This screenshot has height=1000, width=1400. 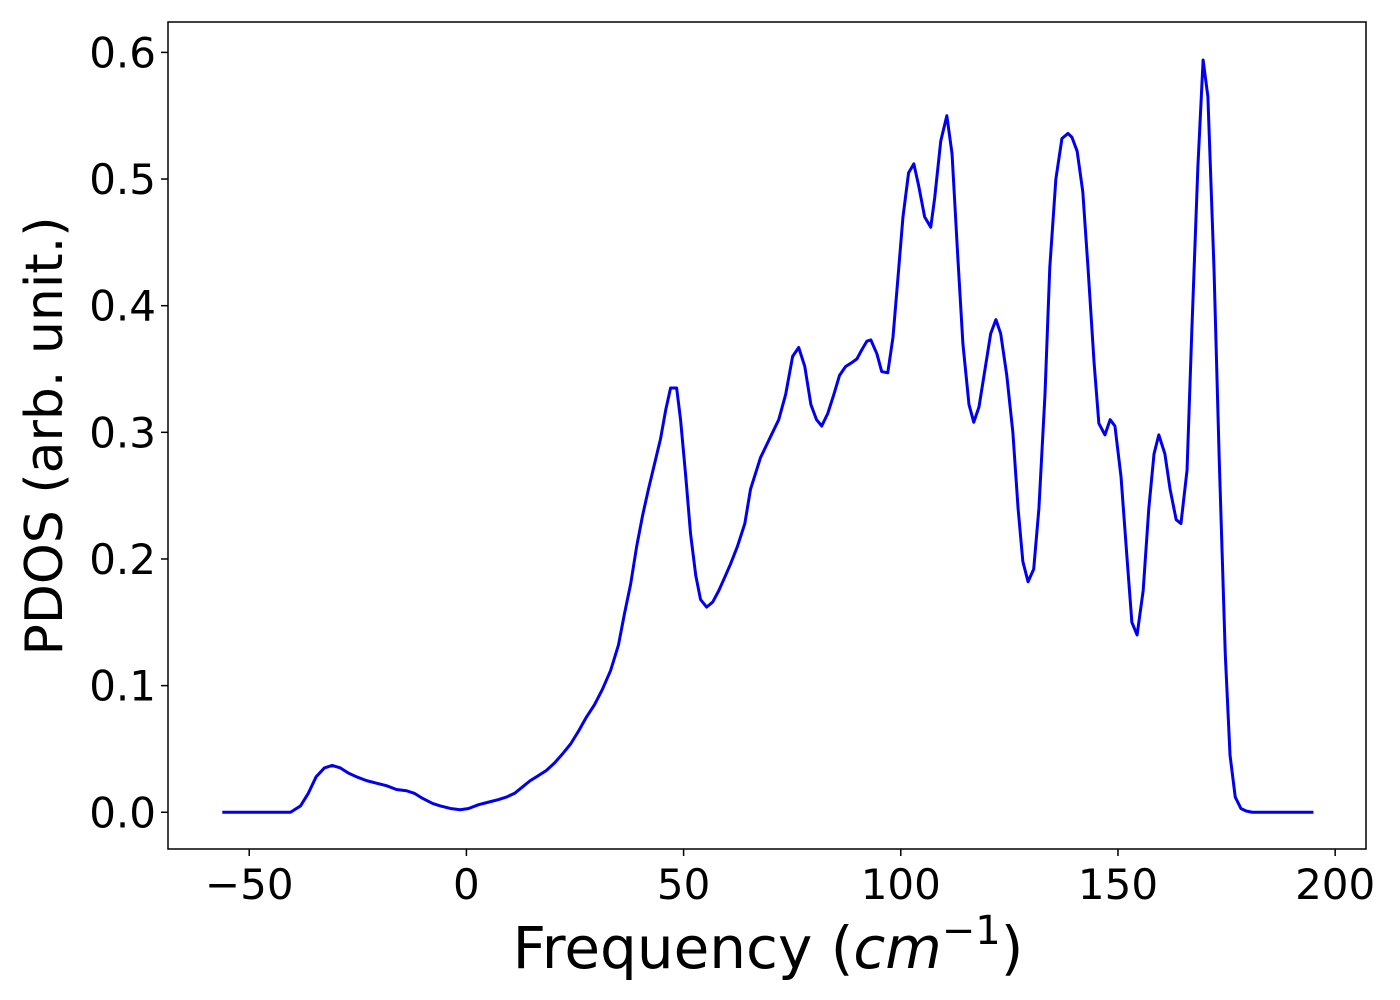 What do you see at coordinates (1335, 884) in the screenshot?
I see `x-tick-label: 200` at bounding box center [1335, 884].